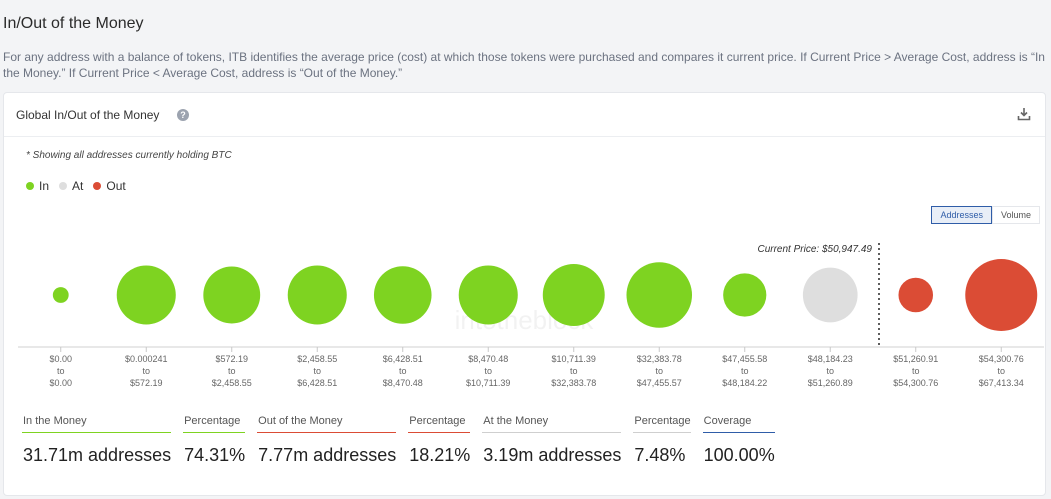  What do you see at coordinates (739, 455) in the screenshot?
I see `stat-value: 100.00%` at bounding box center [739, 455].